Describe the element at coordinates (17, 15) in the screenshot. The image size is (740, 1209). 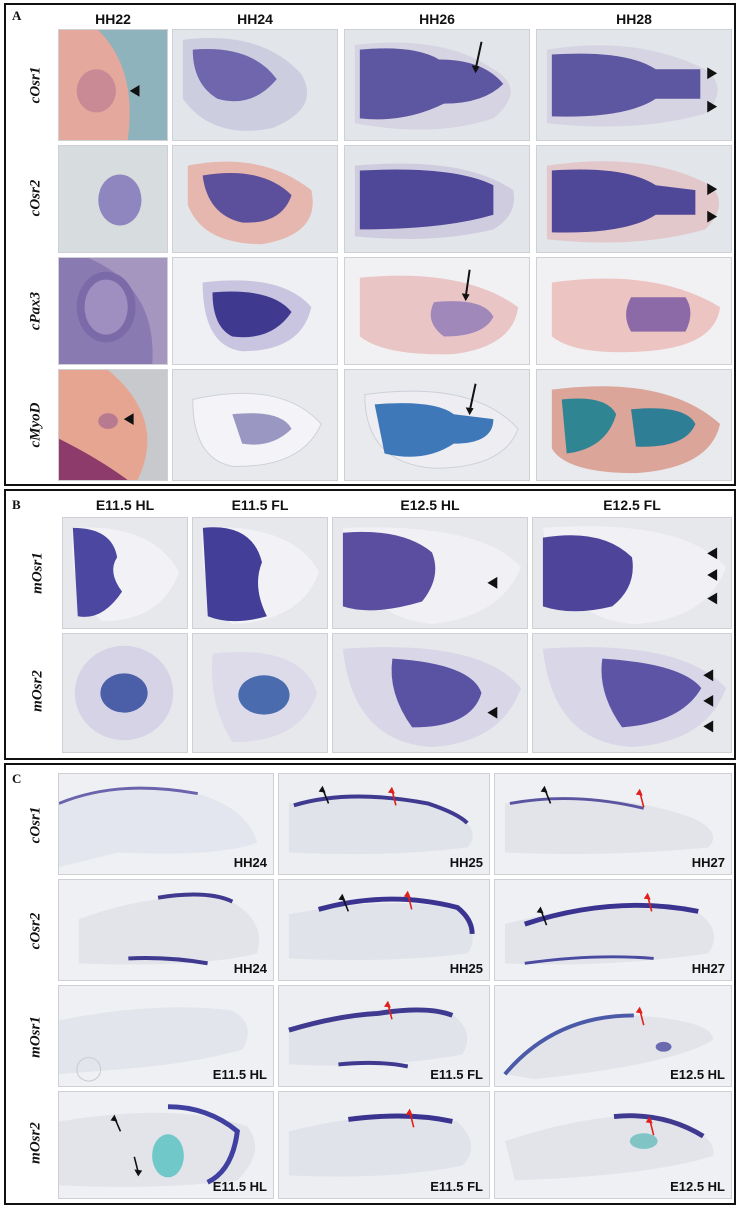
I see `panel-a-label: A` at that location.